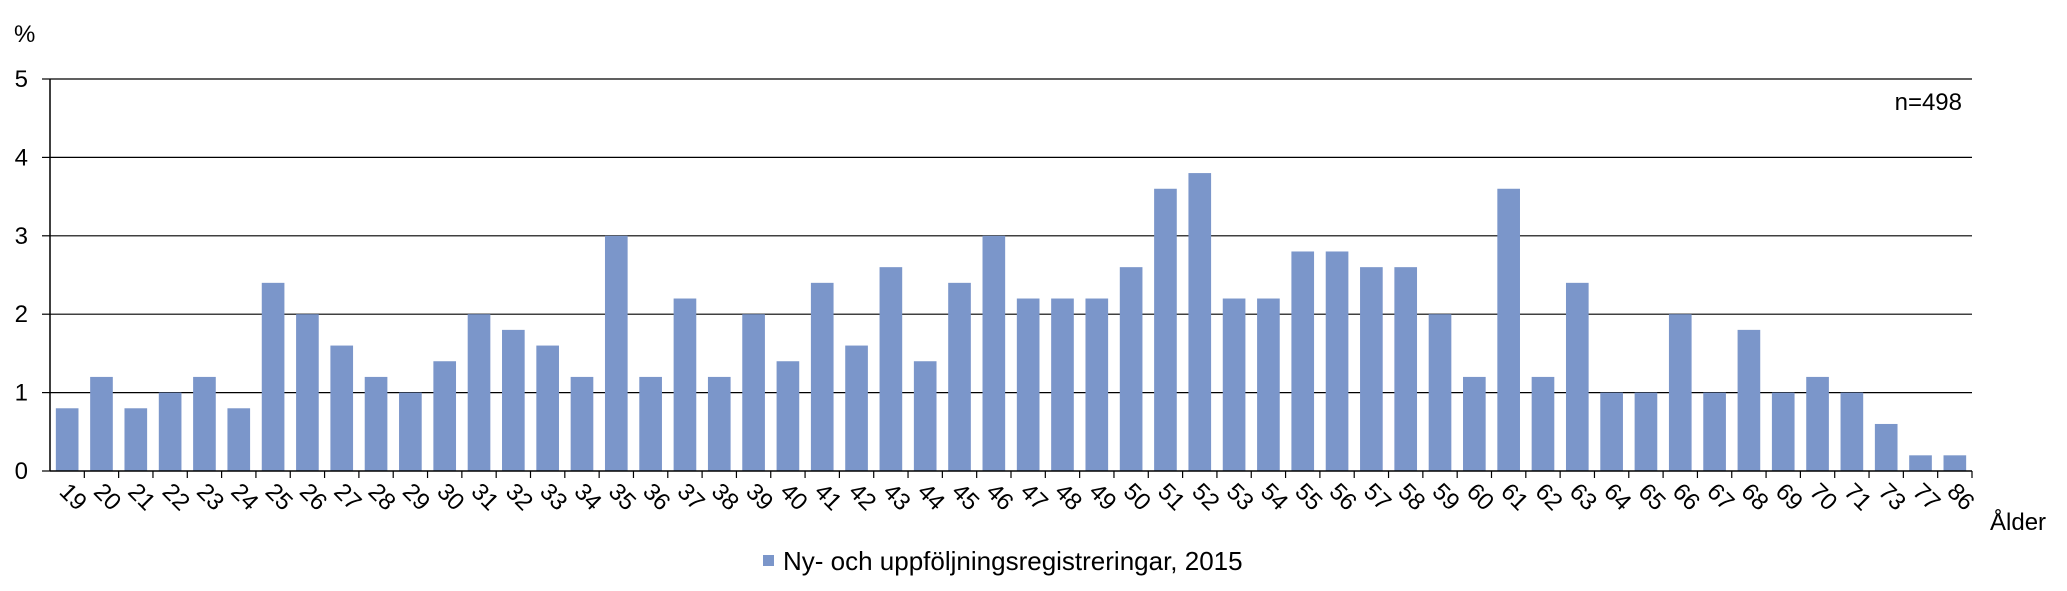 The image size is (2067, 591). Describe the element at coordinates (176, 497) in the screenshot. I see `x-tick-label: 22` at that location.